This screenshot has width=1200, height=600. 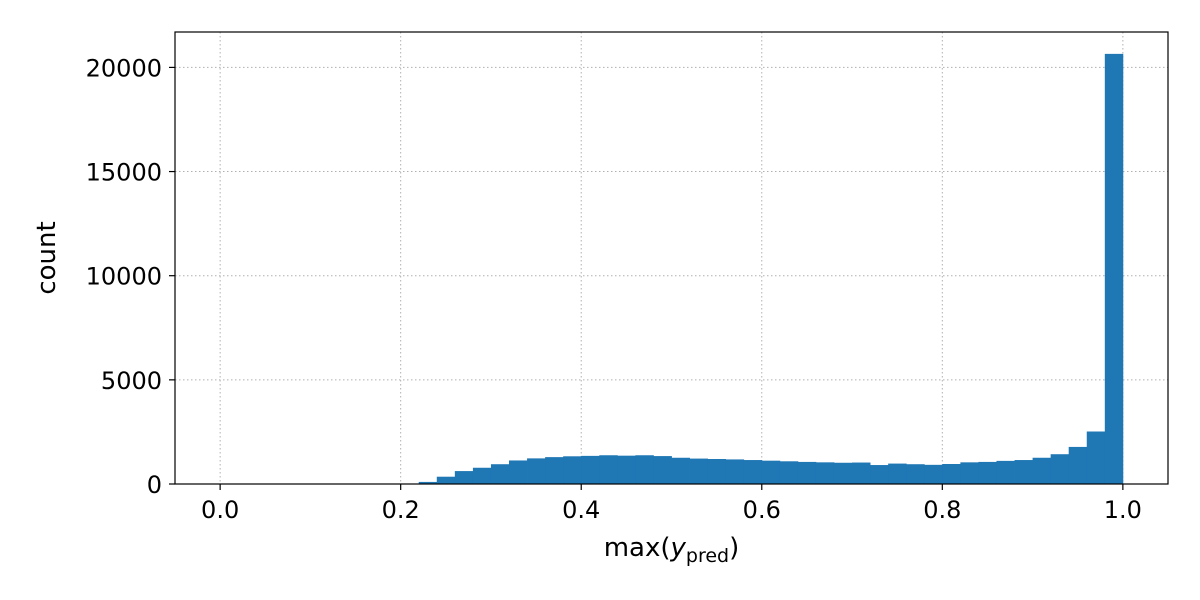 What do you see at coordinates (678, 548) in the screenshot?
I see `x-axis-label-var: y` at bounding box center [678, 548].